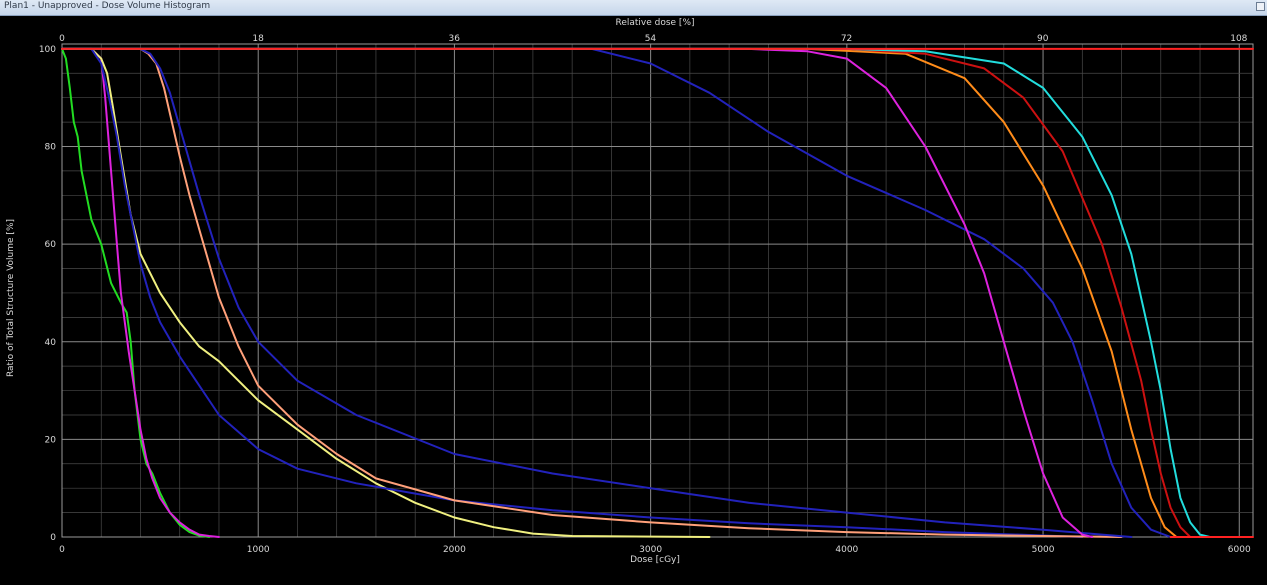 The height and width of the screenshot is (585, 1267). Describe the element at coordinates (53, 538) in the screenshot. I see `y-tick-label: 0` at that location.